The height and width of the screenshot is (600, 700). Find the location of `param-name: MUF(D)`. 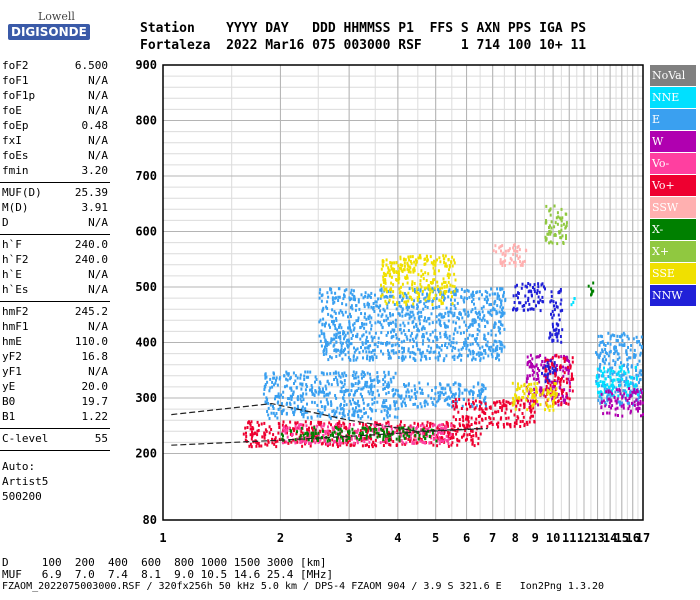

param-name: MUF(D) is located at coordinates (22, 192).